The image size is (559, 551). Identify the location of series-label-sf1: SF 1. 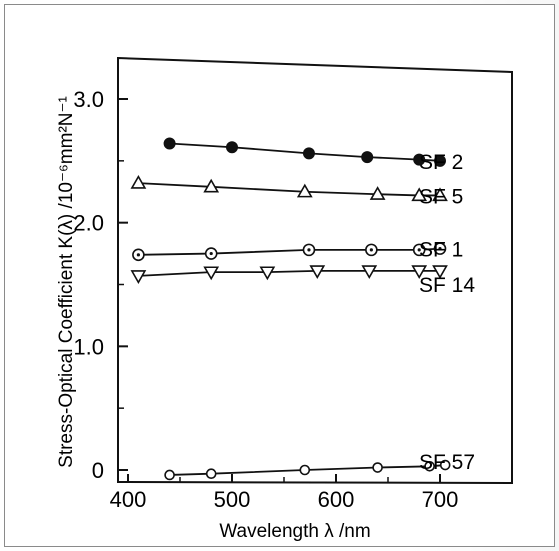
(441, 250).